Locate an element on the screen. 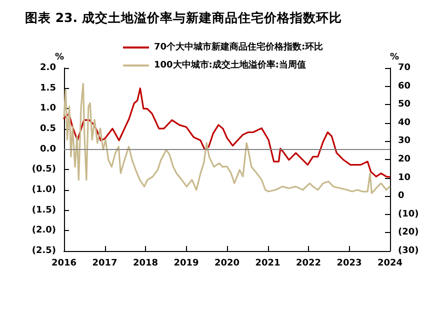  y-tick-label: 0.0 is located at coordinates (48, 149).